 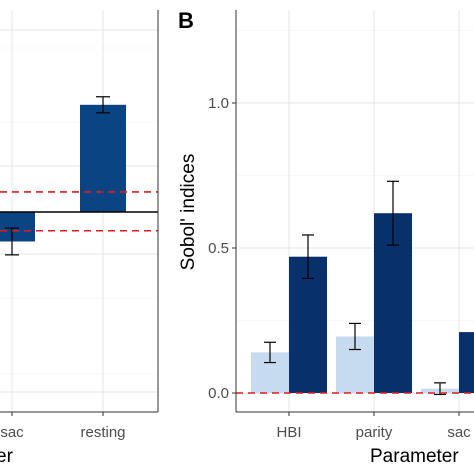 I want to click on panel-b-y-tick-label: 0.0, so click(x=218, y=393).